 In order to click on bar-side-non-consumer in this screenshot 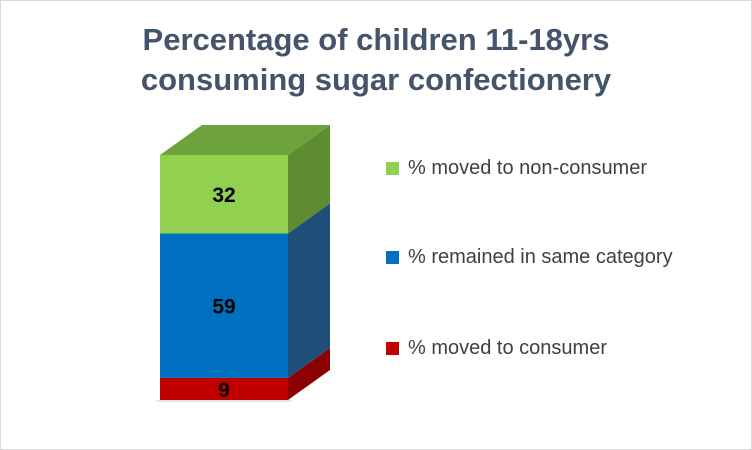, I will do `click(309, 179)`.